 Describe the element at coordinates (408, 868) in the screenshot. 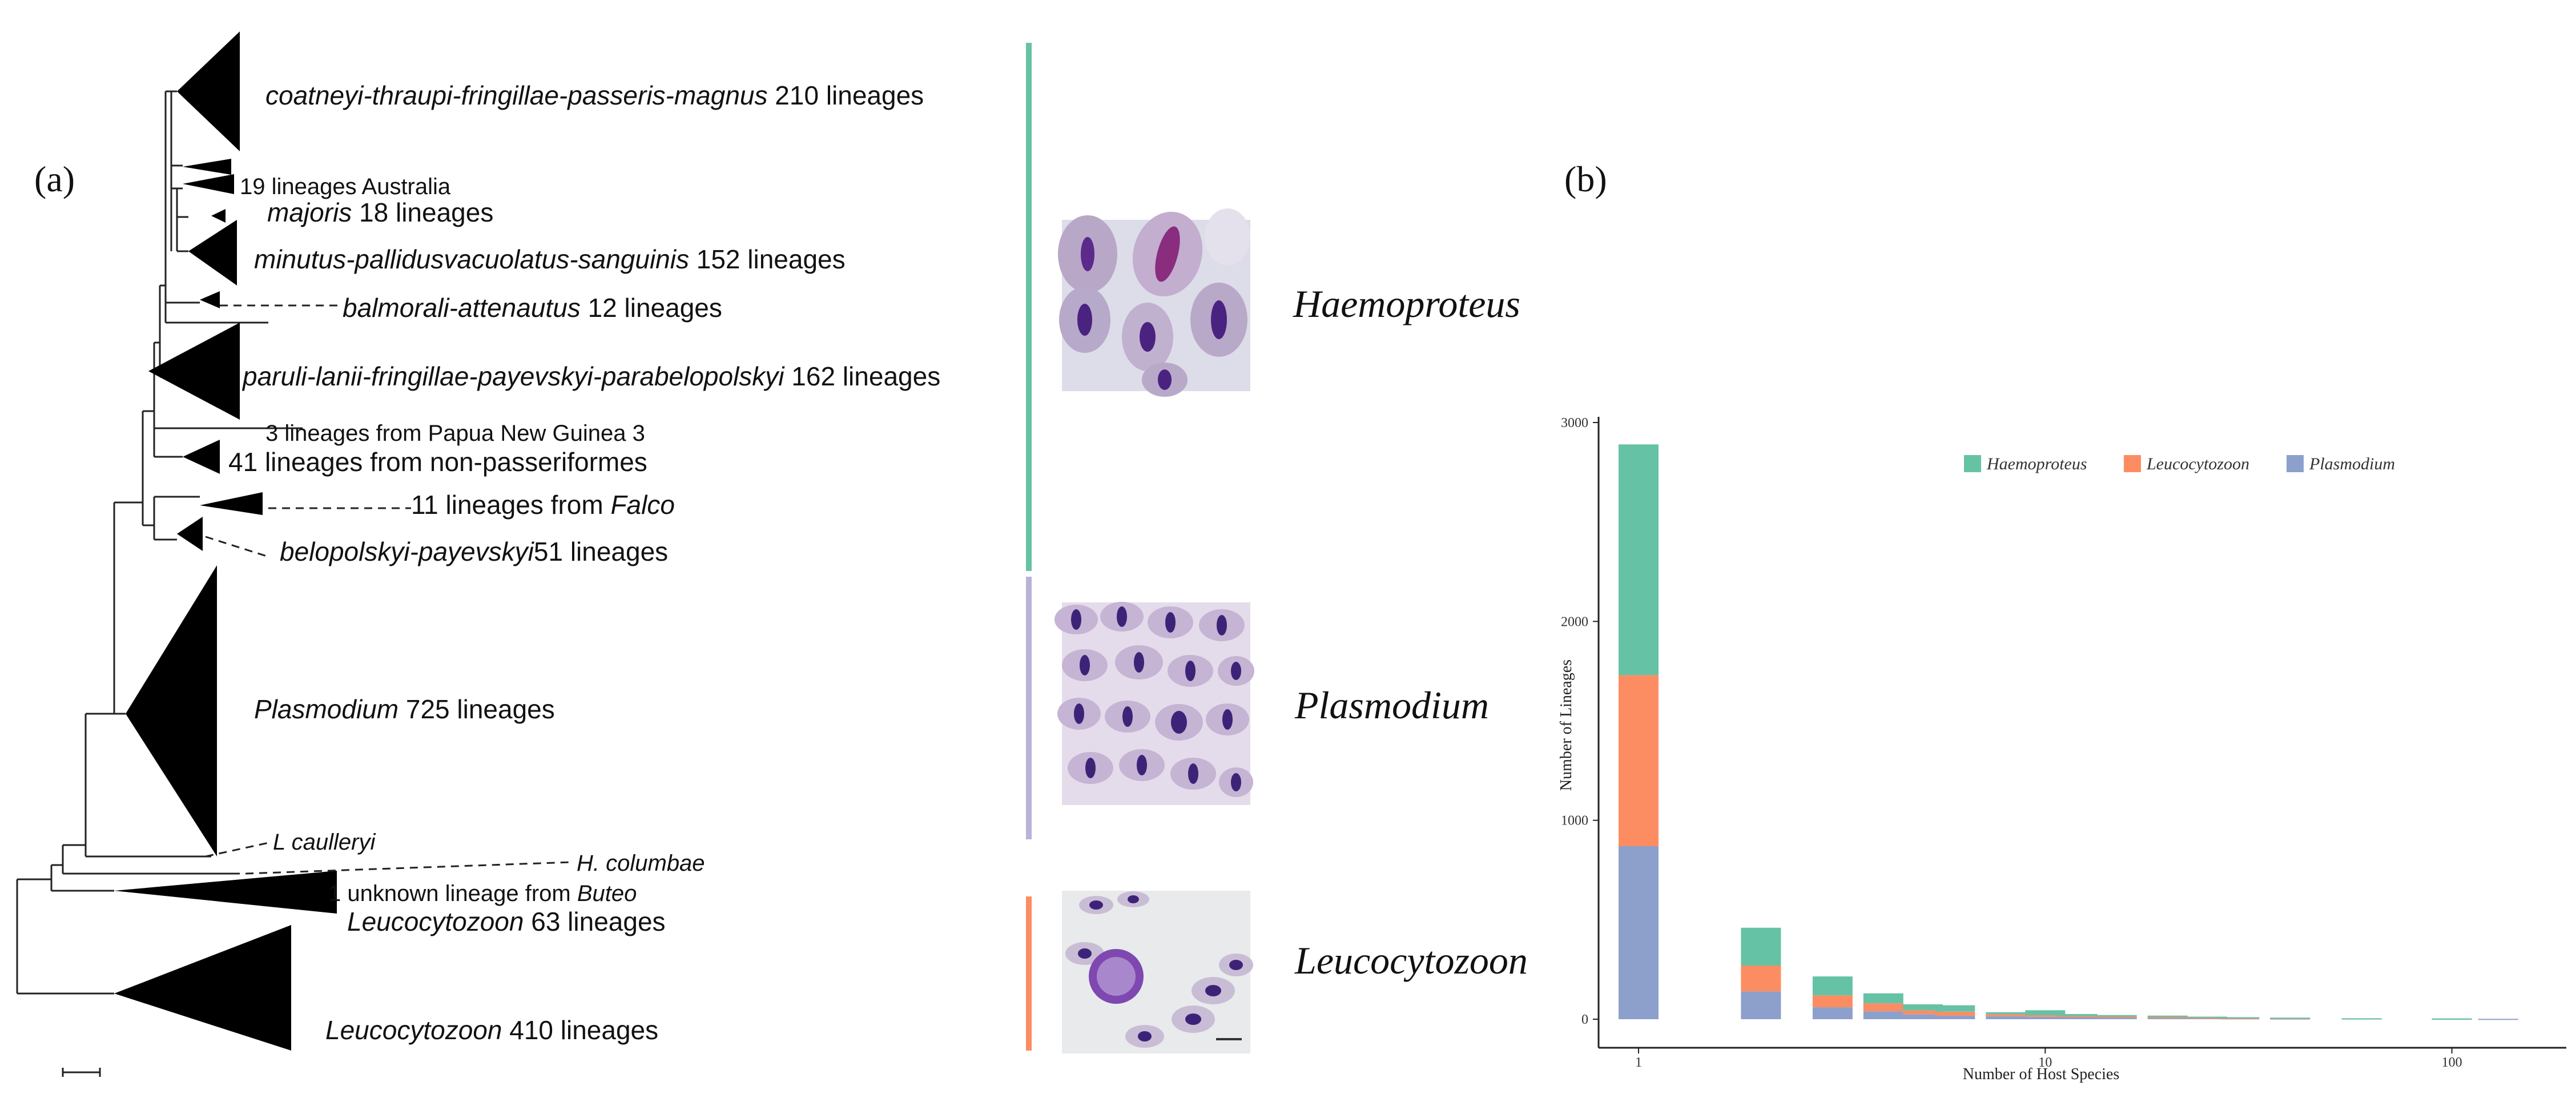

I see `leader-columbae` at that location.